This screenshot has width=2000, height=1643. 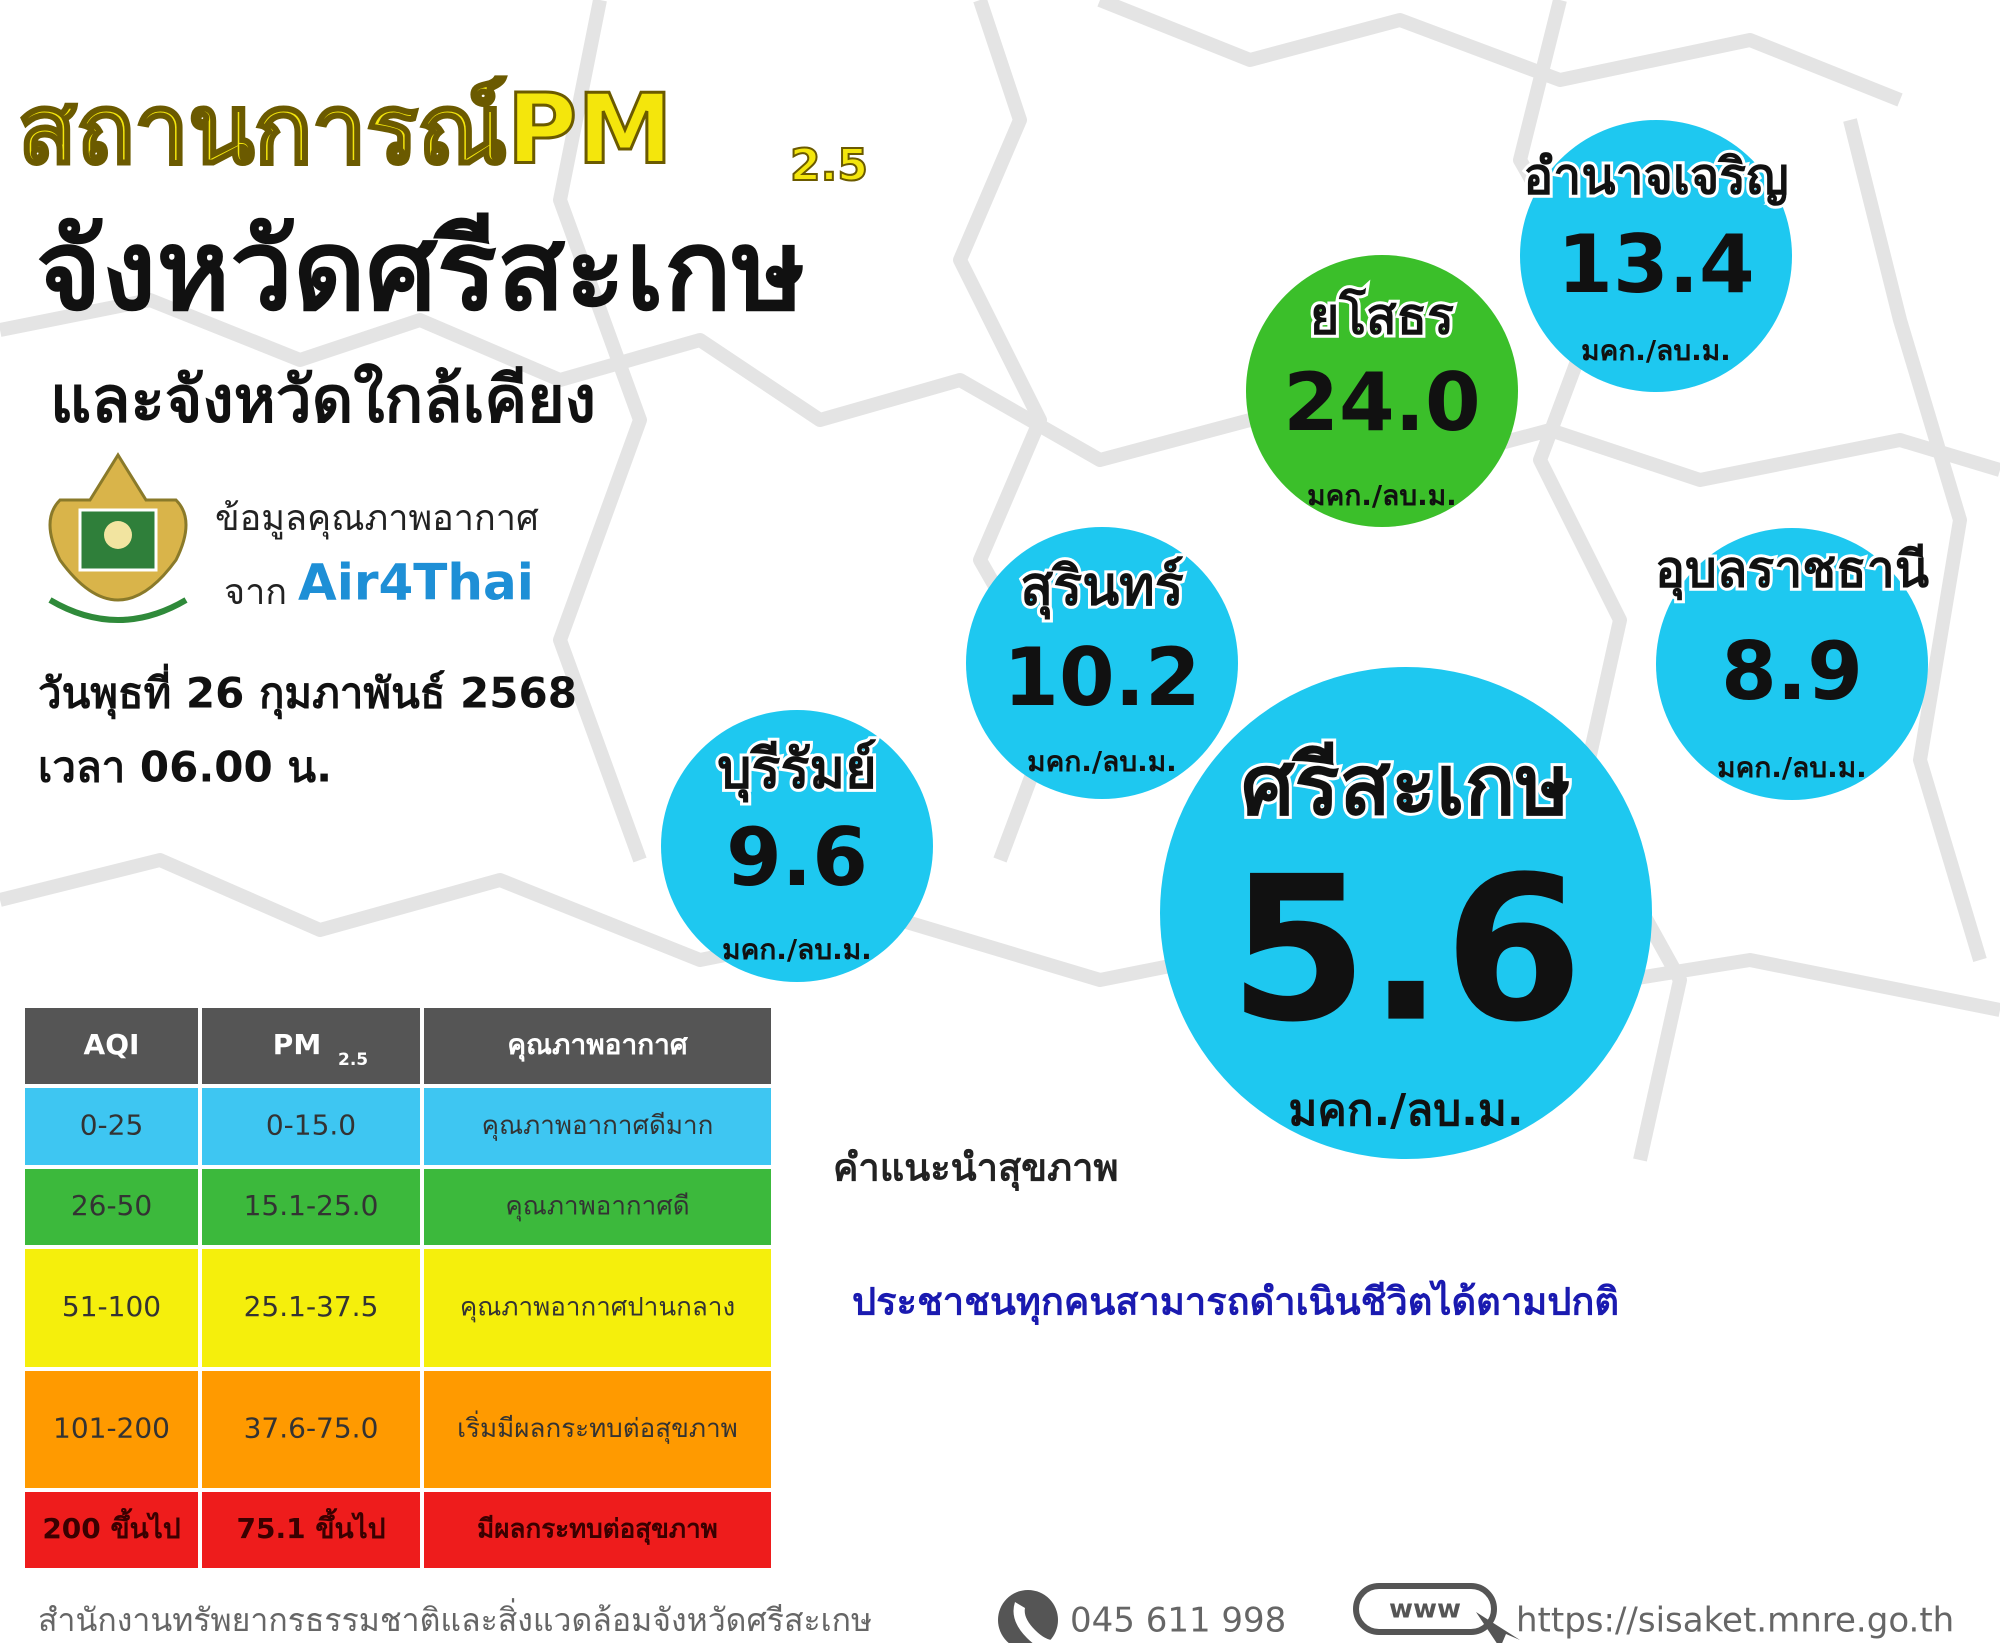 What do you see at coordinates (797, 771) in the screenshot?
I see `station-name: บุรีรัมย์` at bounding box center [797, 771].